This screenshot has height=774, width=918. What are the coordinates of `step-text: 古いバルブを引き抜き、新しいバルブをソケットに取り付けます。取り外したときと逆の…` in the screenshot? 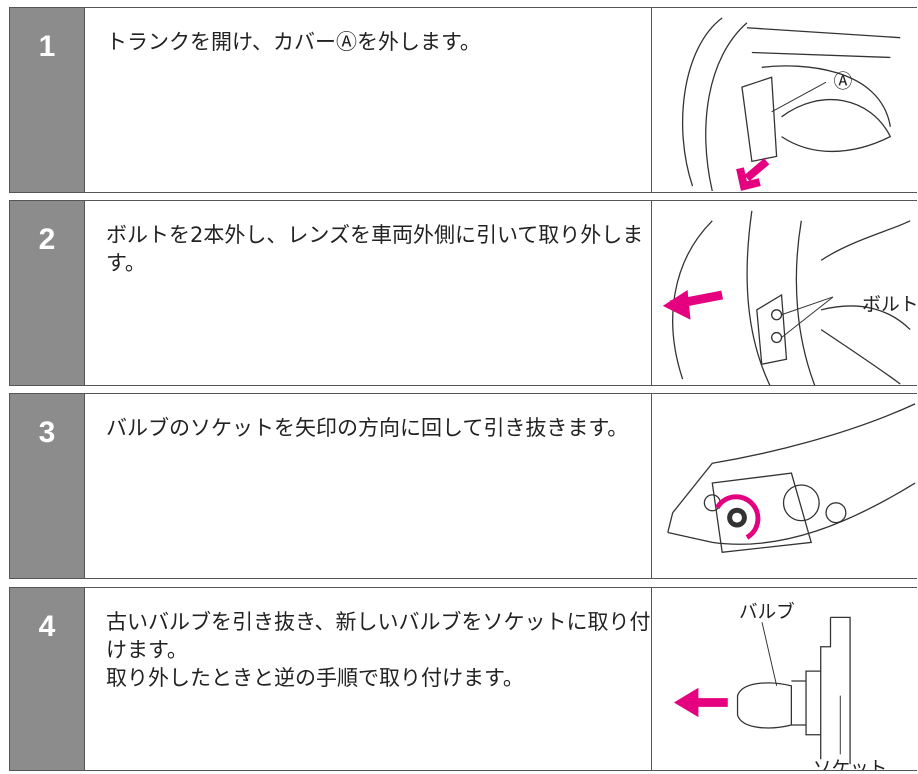 It's located at (380, 650).